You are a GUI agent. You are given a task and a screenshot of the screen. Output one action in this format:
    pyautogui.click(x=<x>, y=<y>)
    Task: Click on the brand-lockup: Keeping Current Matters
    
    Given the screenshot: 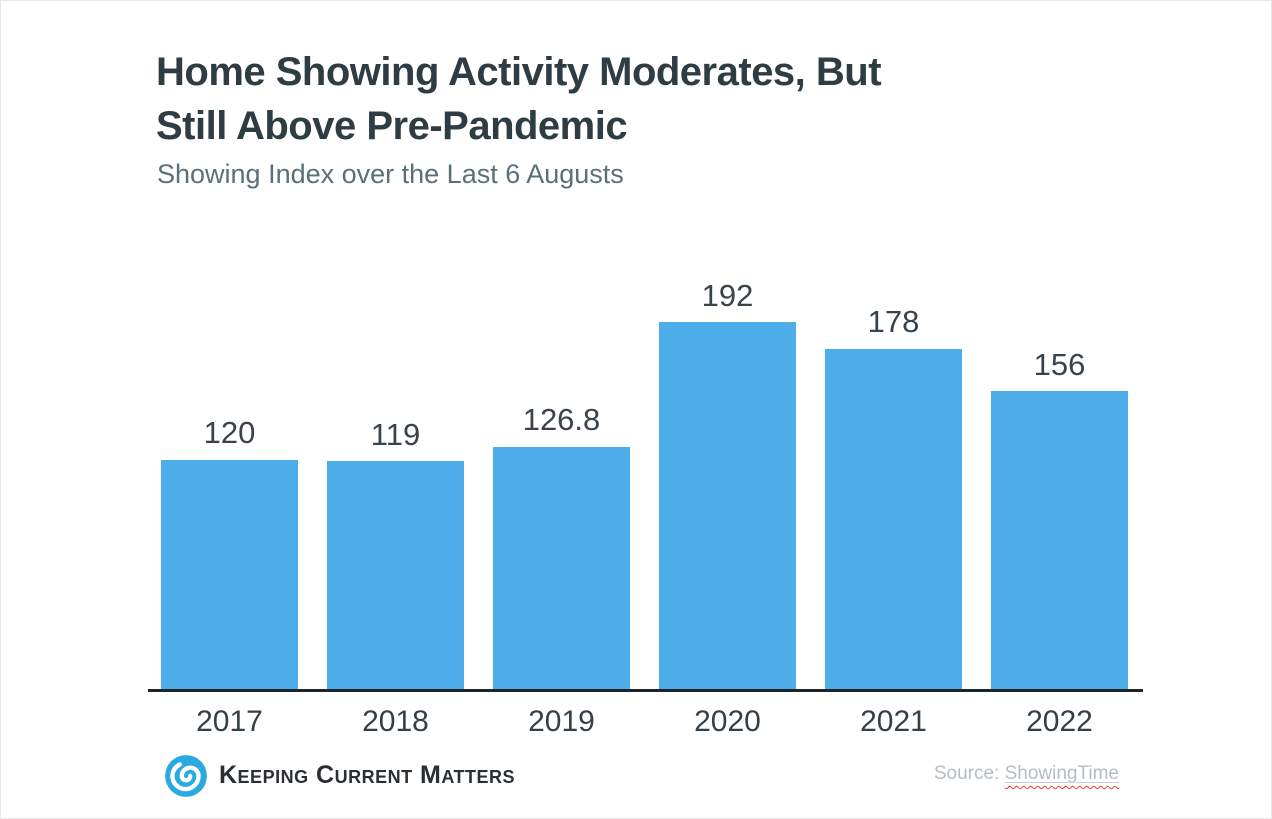 What is the action you would take?
    pyautogui.click(x=339, y=775)
    